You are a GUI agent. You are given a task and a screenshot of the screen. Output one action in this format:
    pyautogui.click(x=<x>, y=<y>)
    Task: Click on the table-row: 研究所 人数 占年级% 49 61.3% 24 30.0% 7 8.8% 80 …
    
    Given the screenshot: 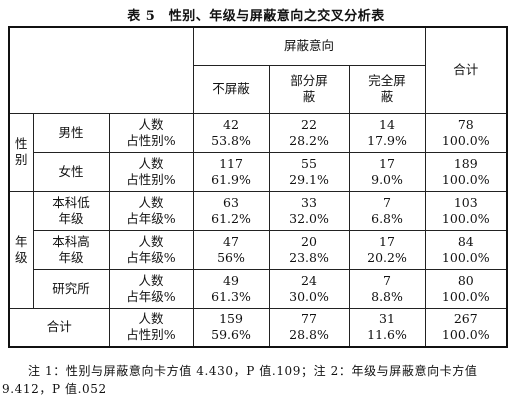 What is the action you would take?
    pyautogui.click(x=258, y=288)
    